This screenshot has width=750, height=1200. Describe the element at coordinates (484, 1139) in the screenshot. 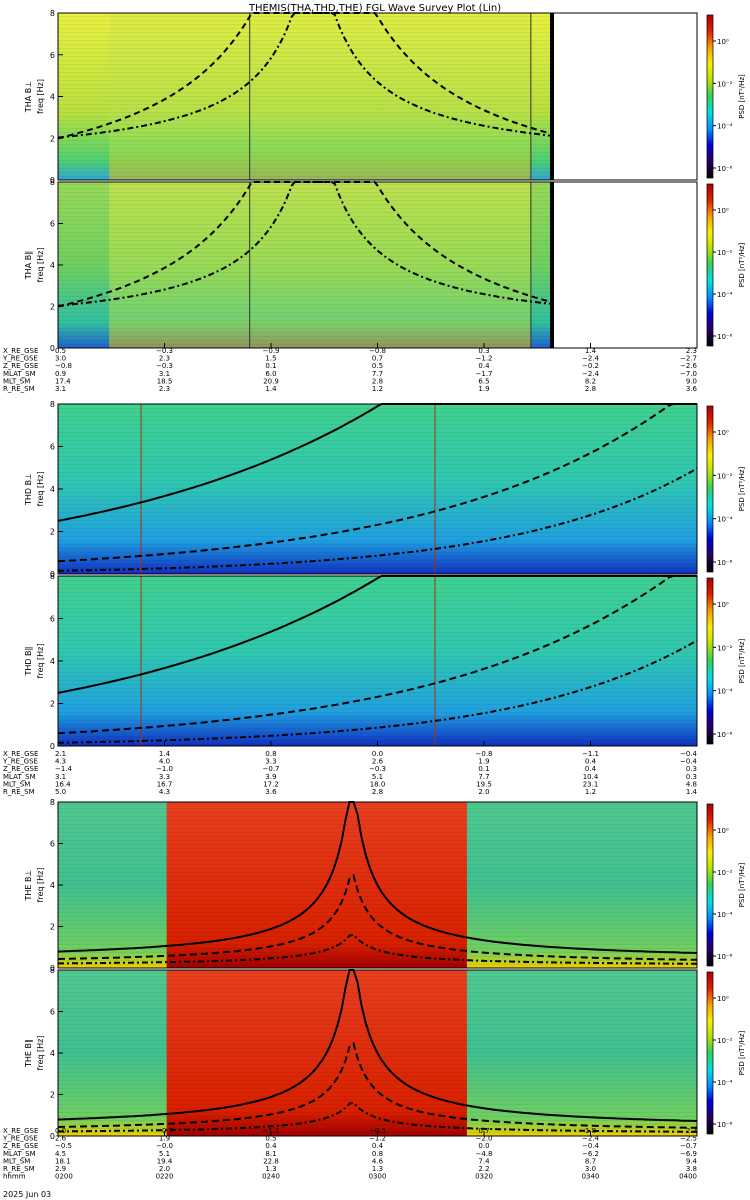

I see `orbit-value: −2.0` at that location.